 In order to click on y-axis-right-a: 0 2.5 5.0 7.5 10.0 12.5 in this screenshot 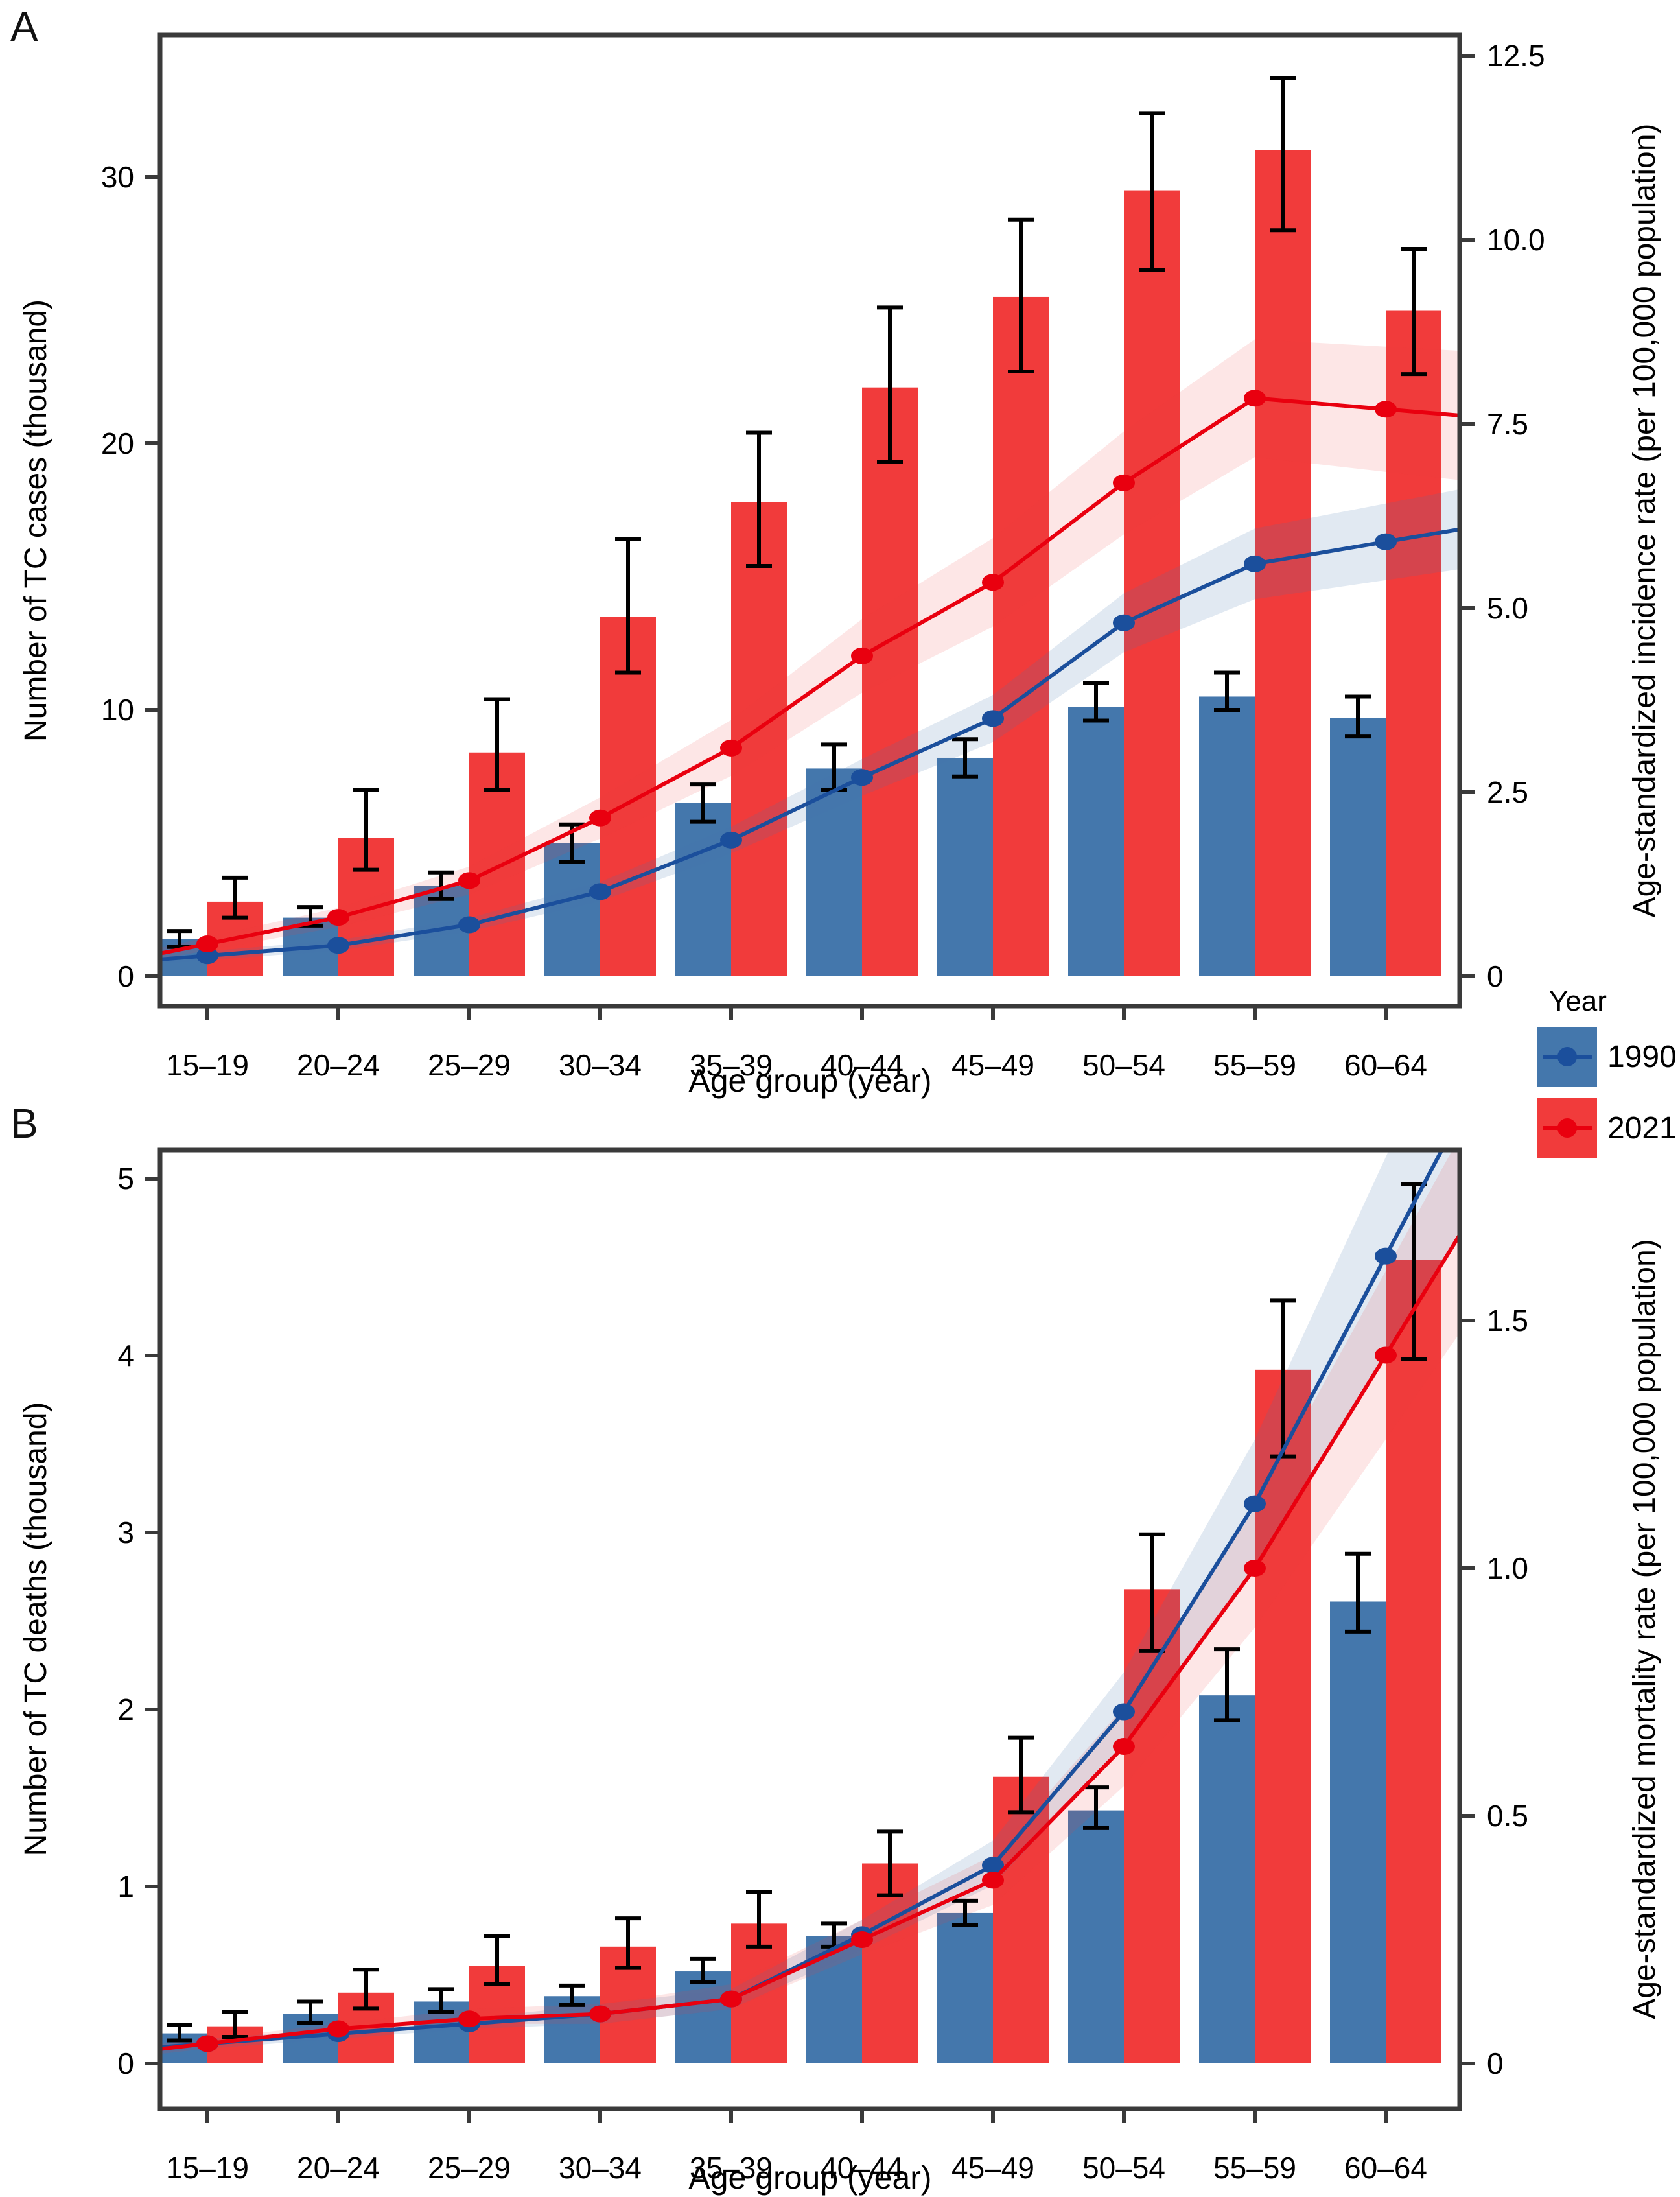, I will do `click(1502, 516)`.